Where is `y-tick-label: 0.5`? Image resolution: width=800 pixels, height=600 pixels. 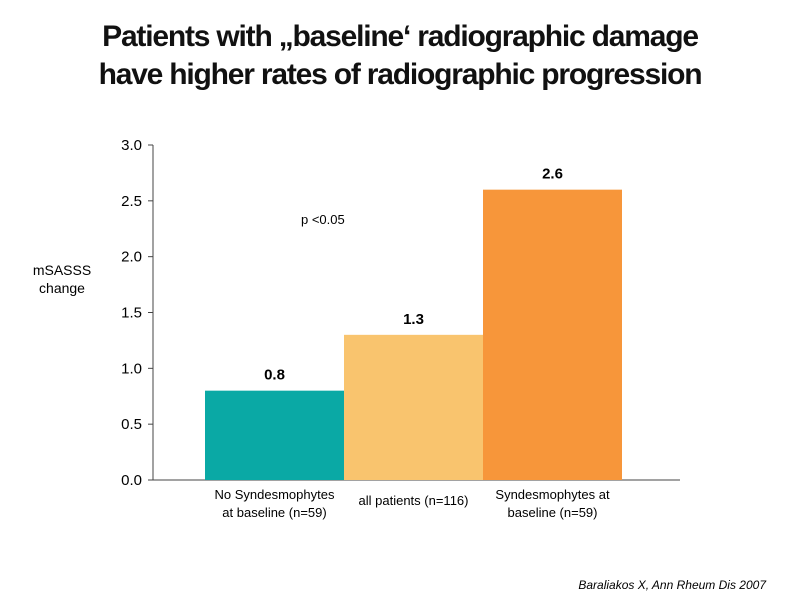
y-tick-label: 0.5 is located at coordinates (131, 424).